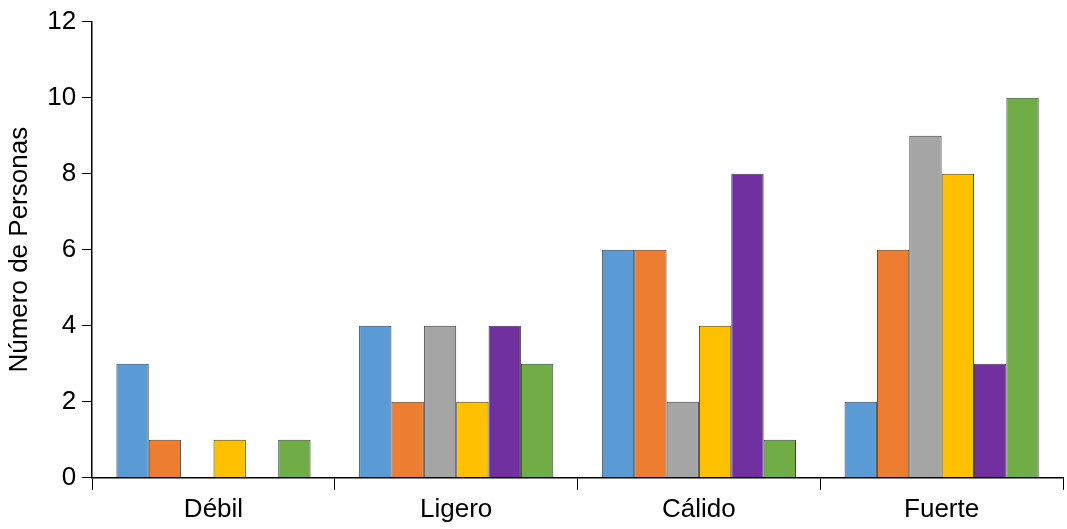 This screenshot has width=1067, height=529. I want to click on x-tick-label: Cálido, so click(699, 507).